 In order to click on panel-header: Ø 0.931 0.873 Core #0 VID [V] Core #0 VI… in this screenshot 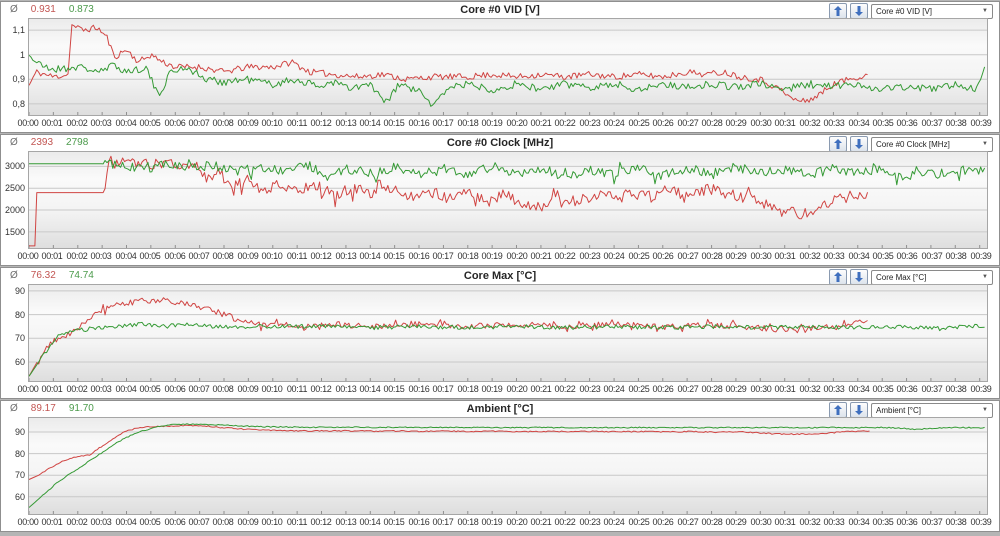, I will do `click(500, 10)`.